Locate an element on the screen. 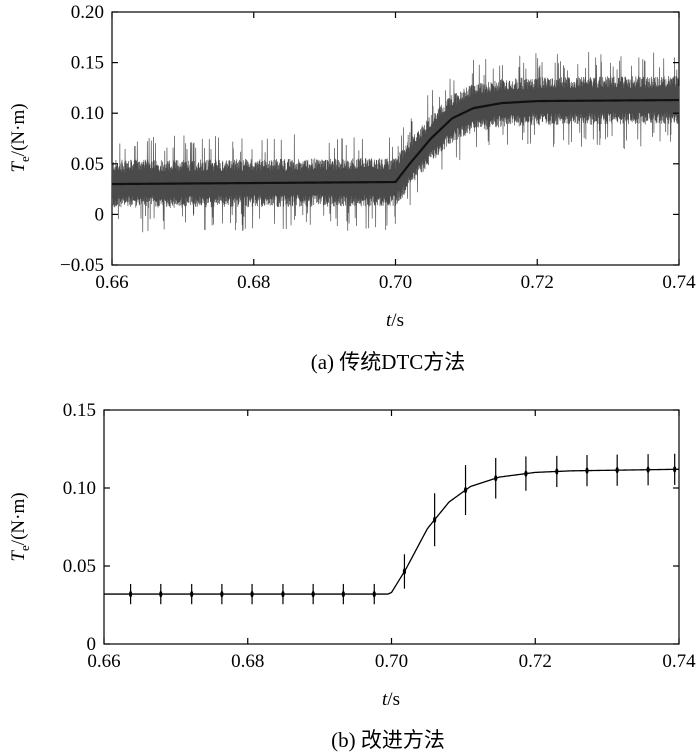 Image resolution: width=700 pixels, height=754 pixels. caption-b: (b) 改进方法 is located at coordinates (388, 740).